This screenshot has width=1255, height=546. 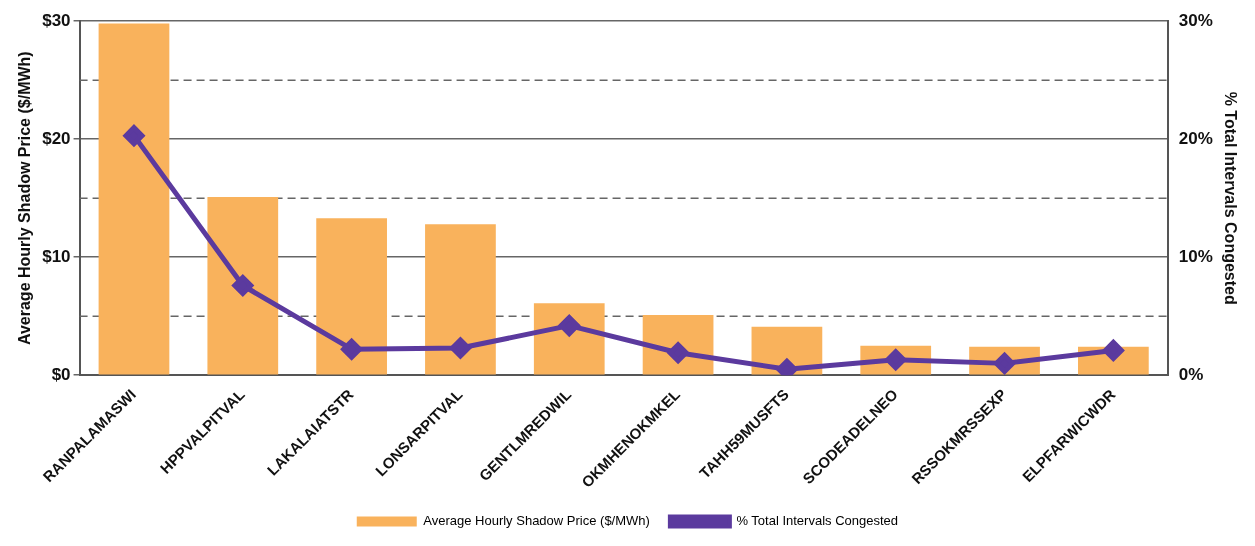 What do you see at coordinates (25, 198) in the screenshot?
I see `y-axis-title: Average Hourly Shadow Price ($/MWh)` at bounding box center [25, 198].